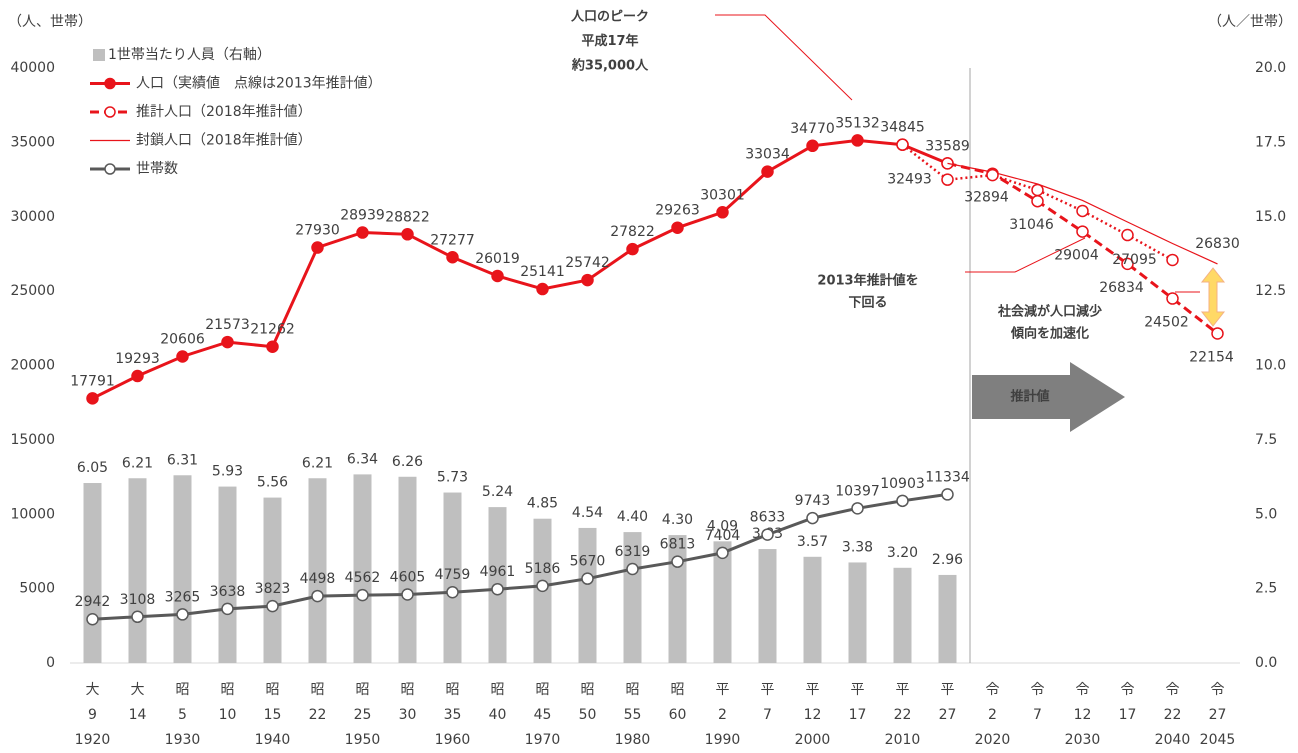 The height and width of the screenshot is (753, 1298). I want to click on bar-label: 5.93, so click(227, 472).